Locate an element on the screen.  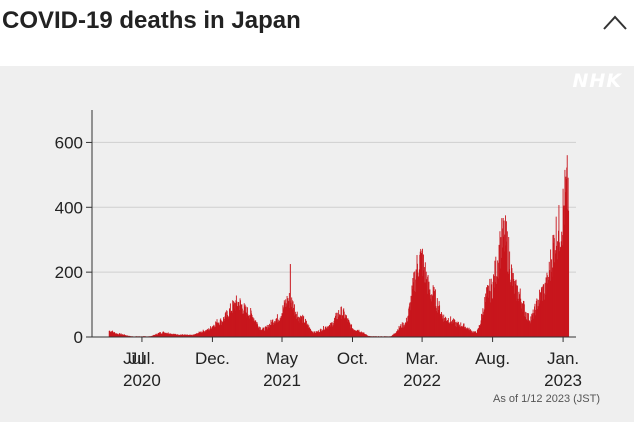
bar-spike is located at coordinates (290, 300).